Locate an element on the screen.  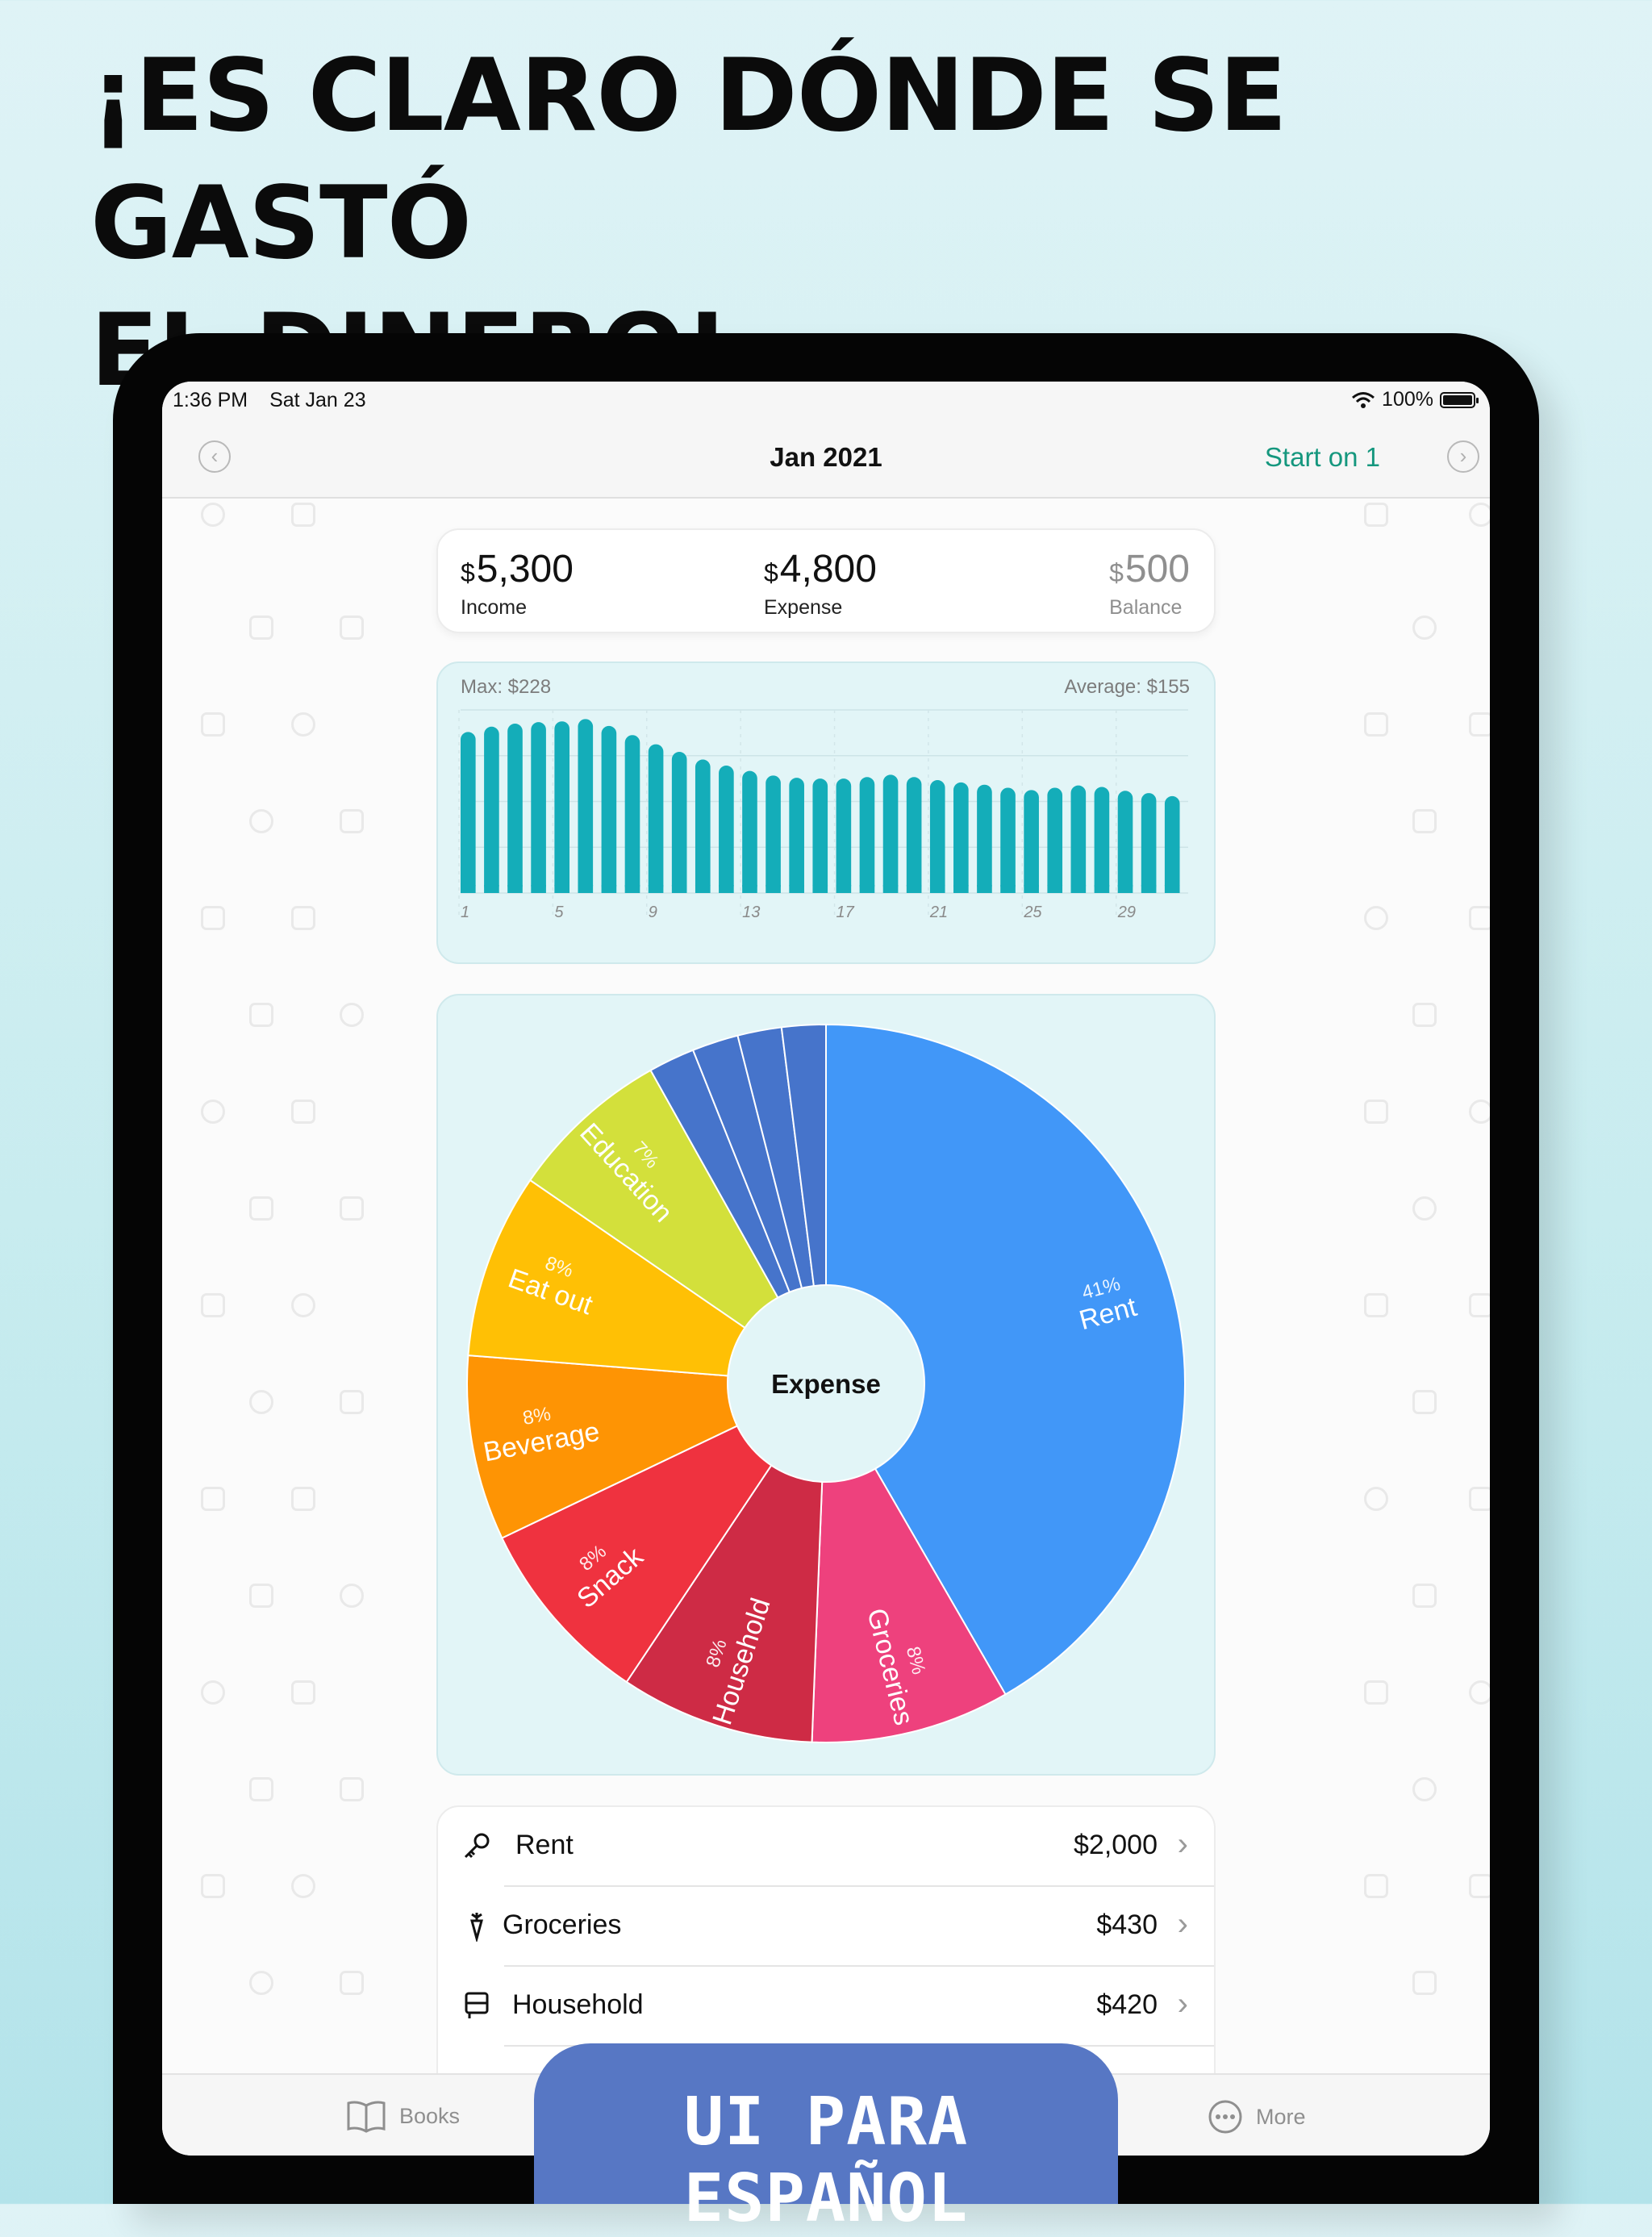
x-tick-label: 9 is located at coordinates (653, 912).